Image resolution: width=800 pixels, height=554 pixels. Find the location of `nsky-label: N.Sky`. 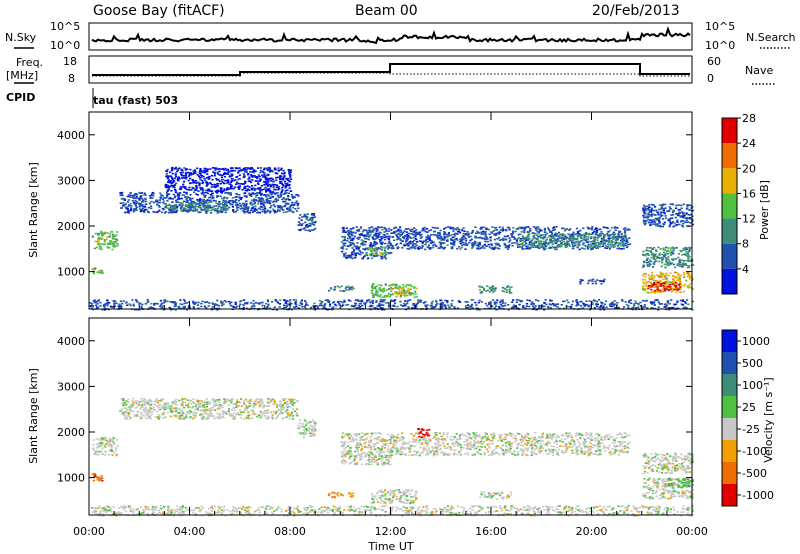

nsky-label: N.Sky is located at coordinates (21, 37).